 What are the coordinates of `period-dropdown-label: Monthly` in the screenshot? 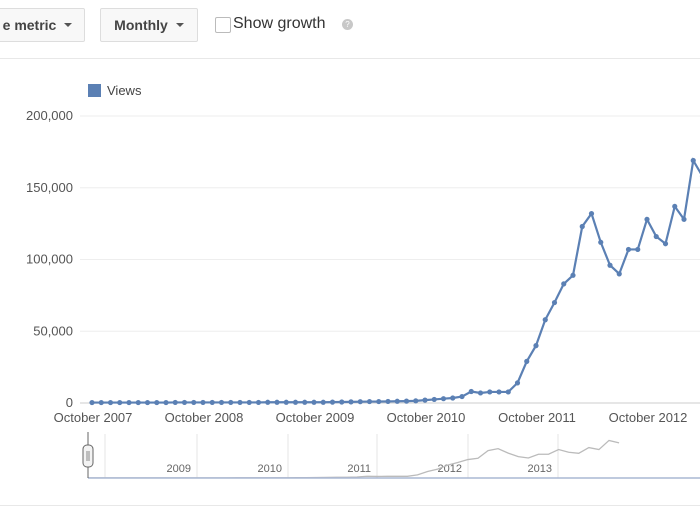 It's located at (141, 25).